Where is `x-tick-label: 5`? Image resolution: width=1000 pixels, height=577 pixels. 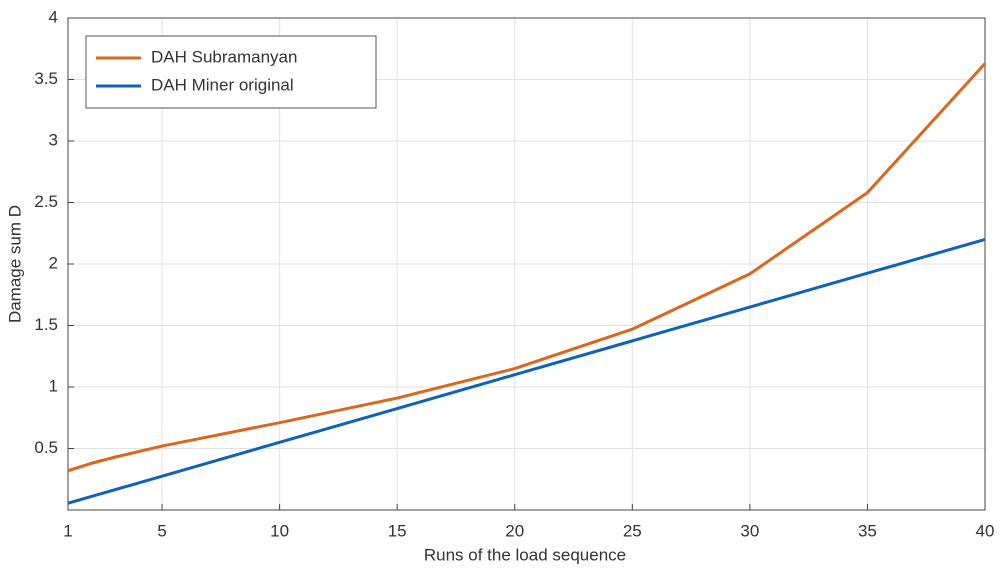
x-tick-label: 5 is located at coordinates (161, 530).